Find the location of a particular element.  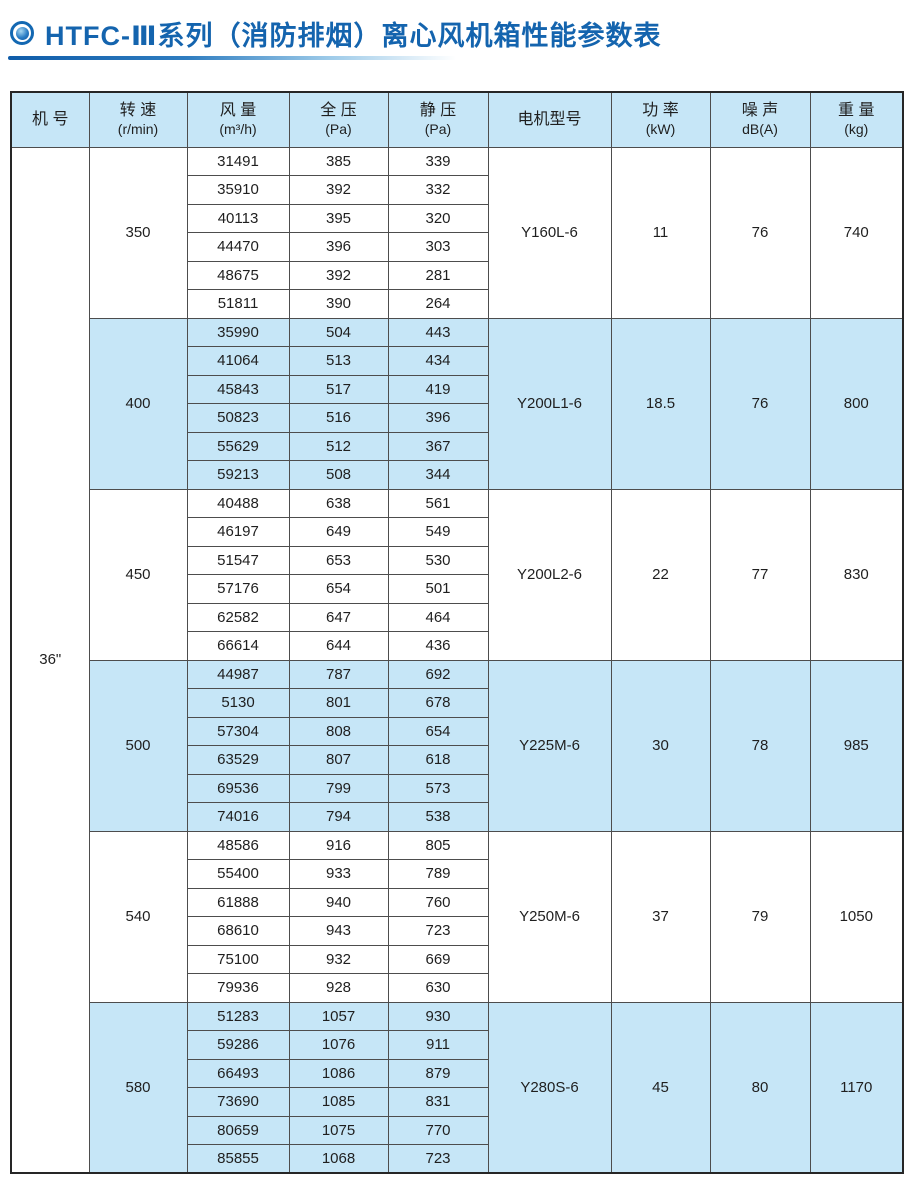

static-pressure-cell: 396 is located at coordinates (438, 418).